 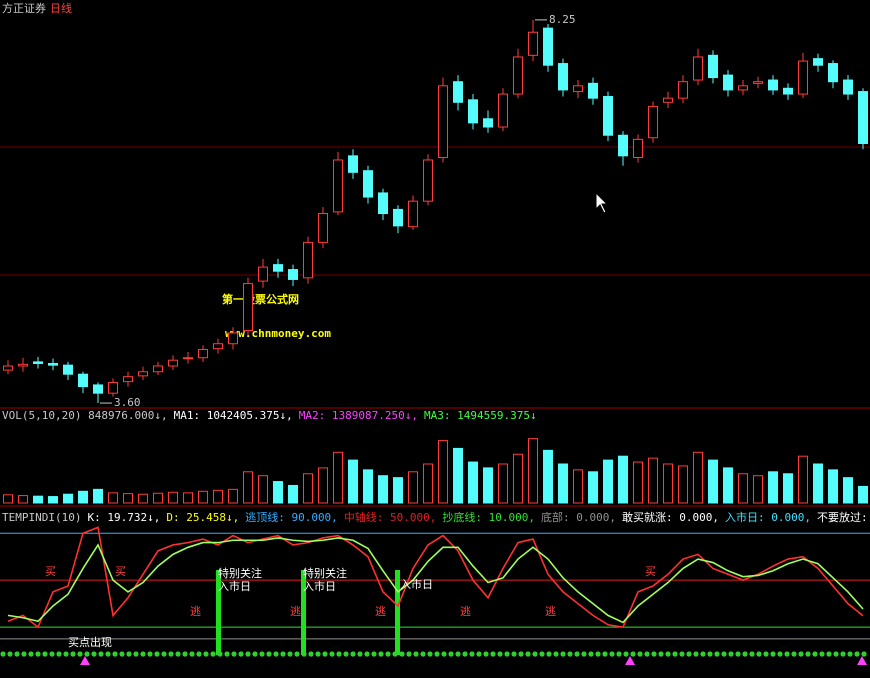 I want to click on signal-triangle, so click(x=630, y=660).